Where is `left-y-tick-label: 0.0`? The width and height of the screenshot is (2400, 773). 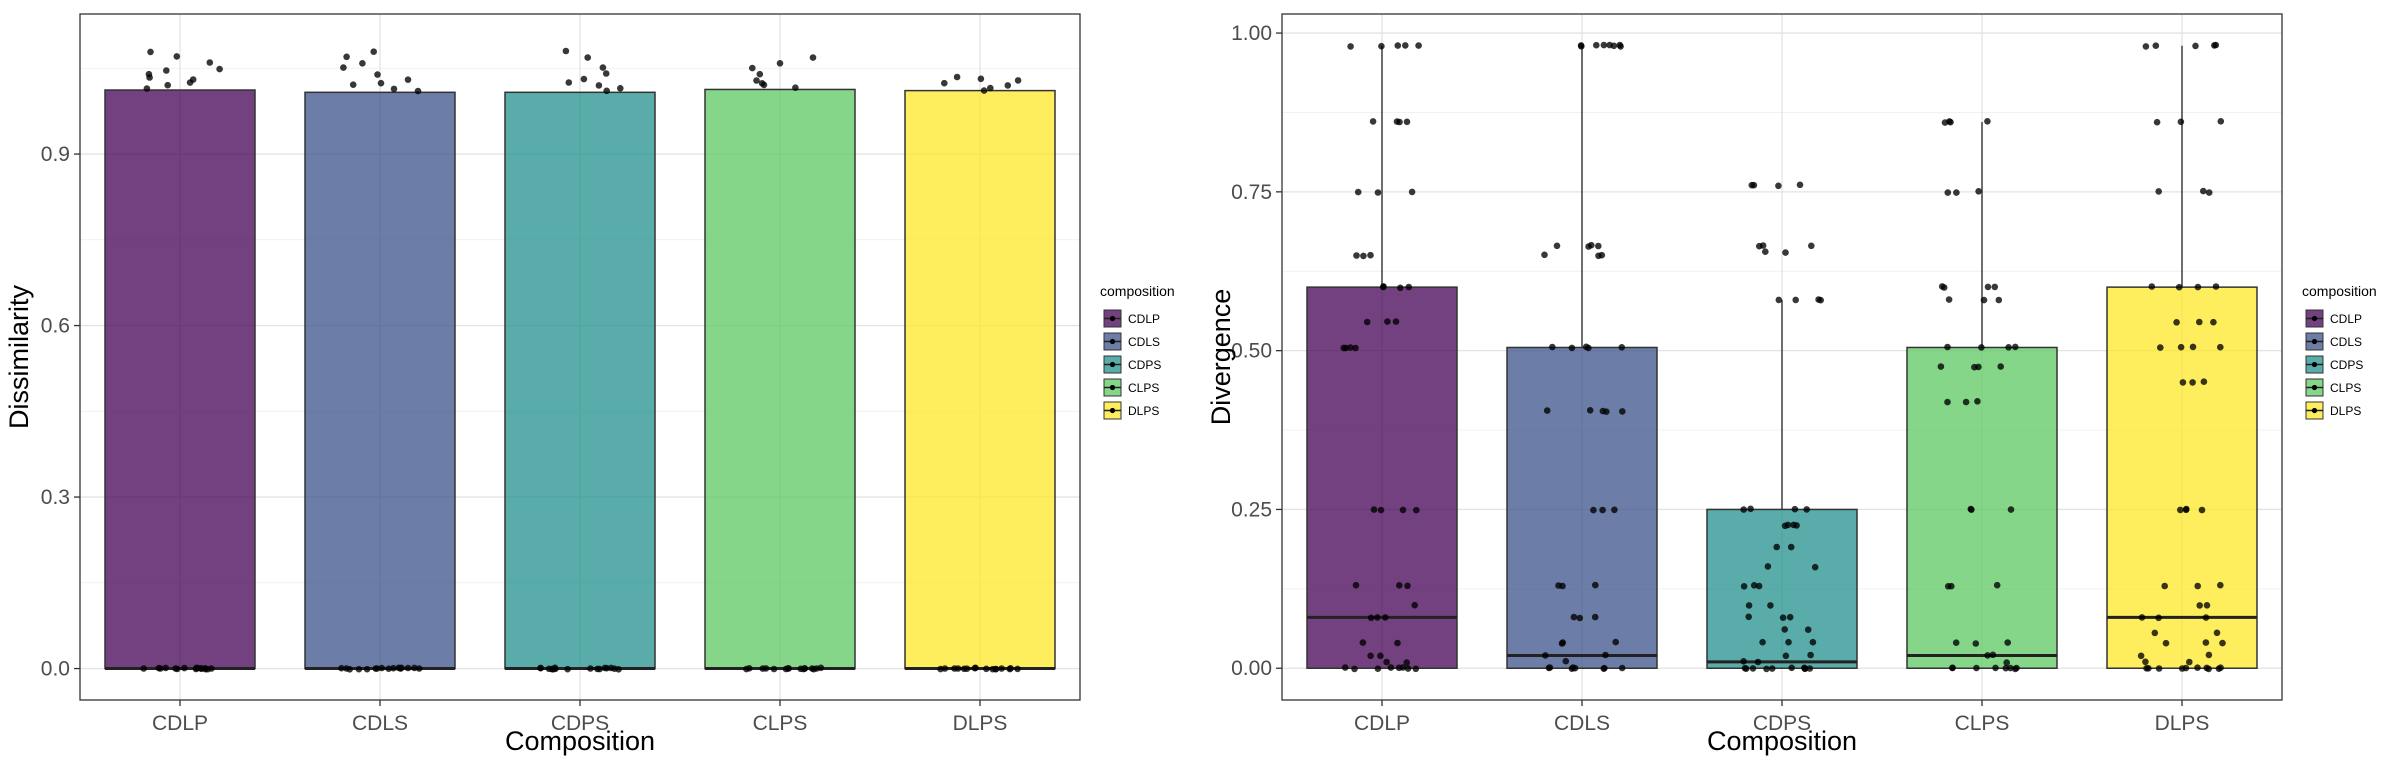
left-y-tick-label: 0.0 is located at coordinates (55, 669).